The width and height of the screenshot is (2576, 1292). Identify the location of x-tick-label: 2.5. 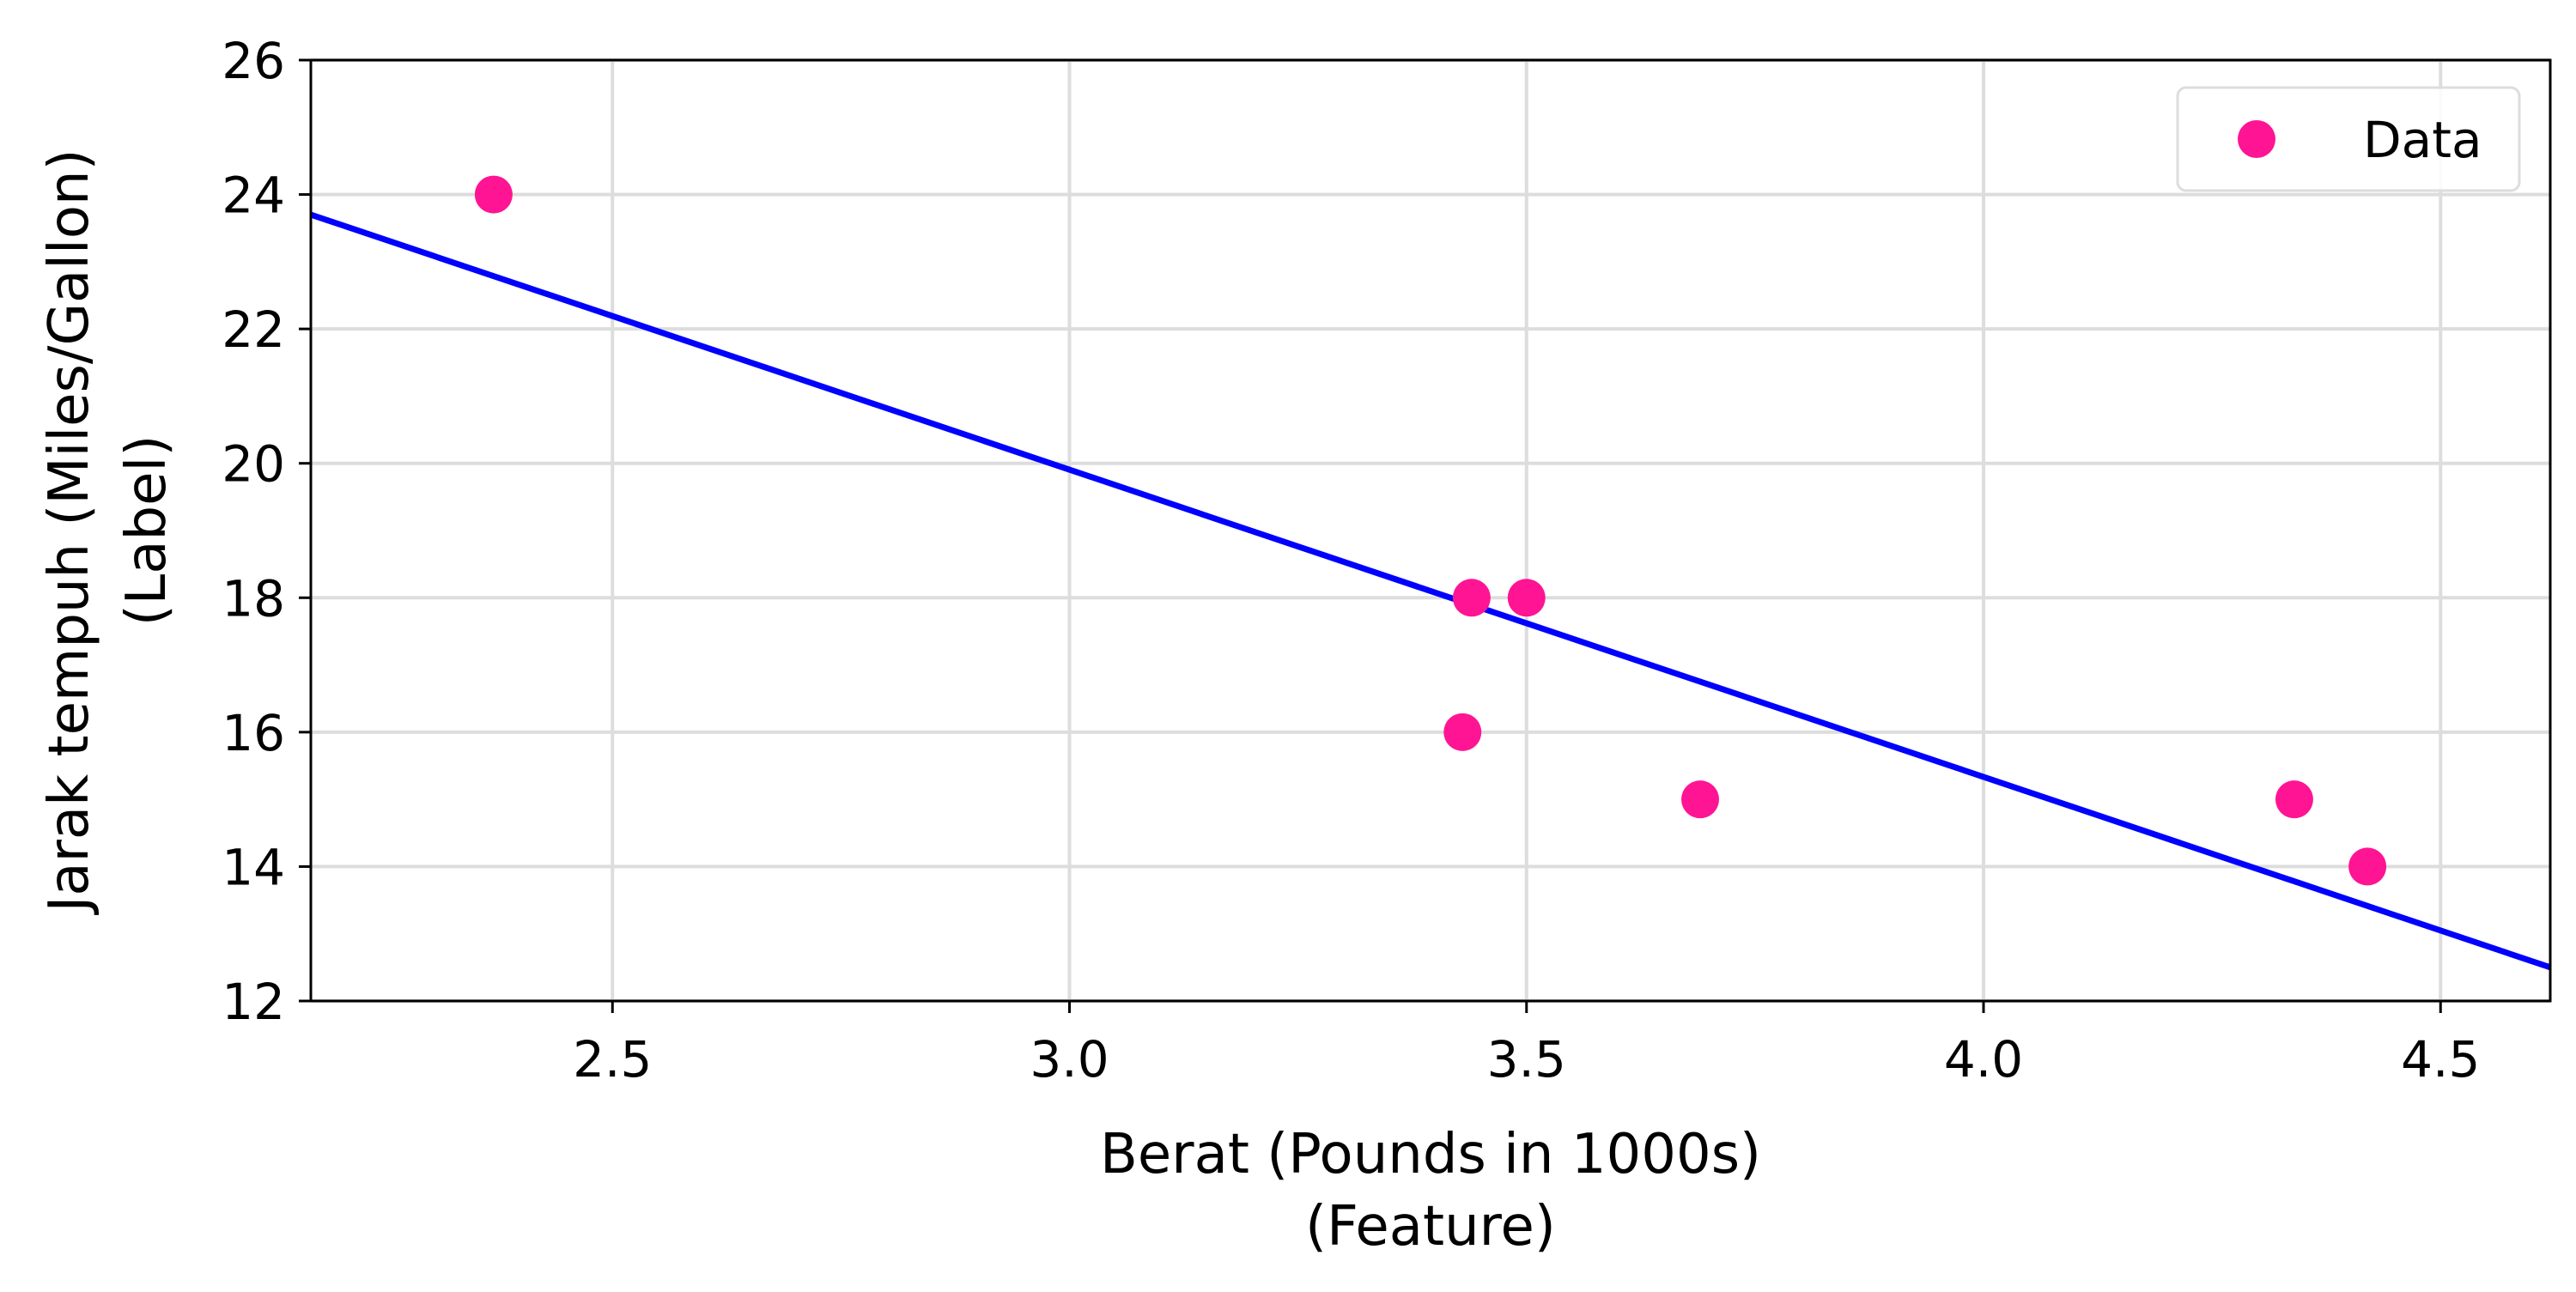
(612, 1059).